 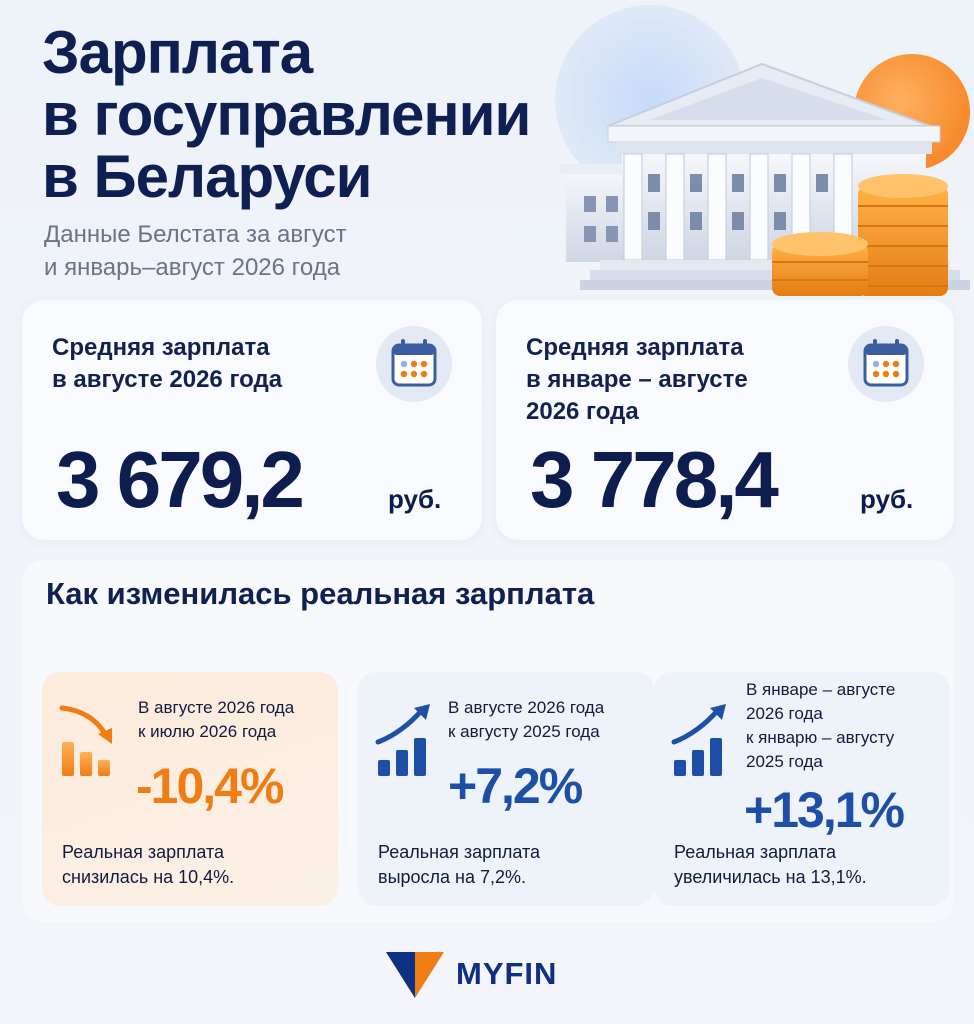 What do you see at coordinates (452, 877) in the screenshot?
I see `note-line: выросла на 7,2%.` at bounding box center [452, 877].